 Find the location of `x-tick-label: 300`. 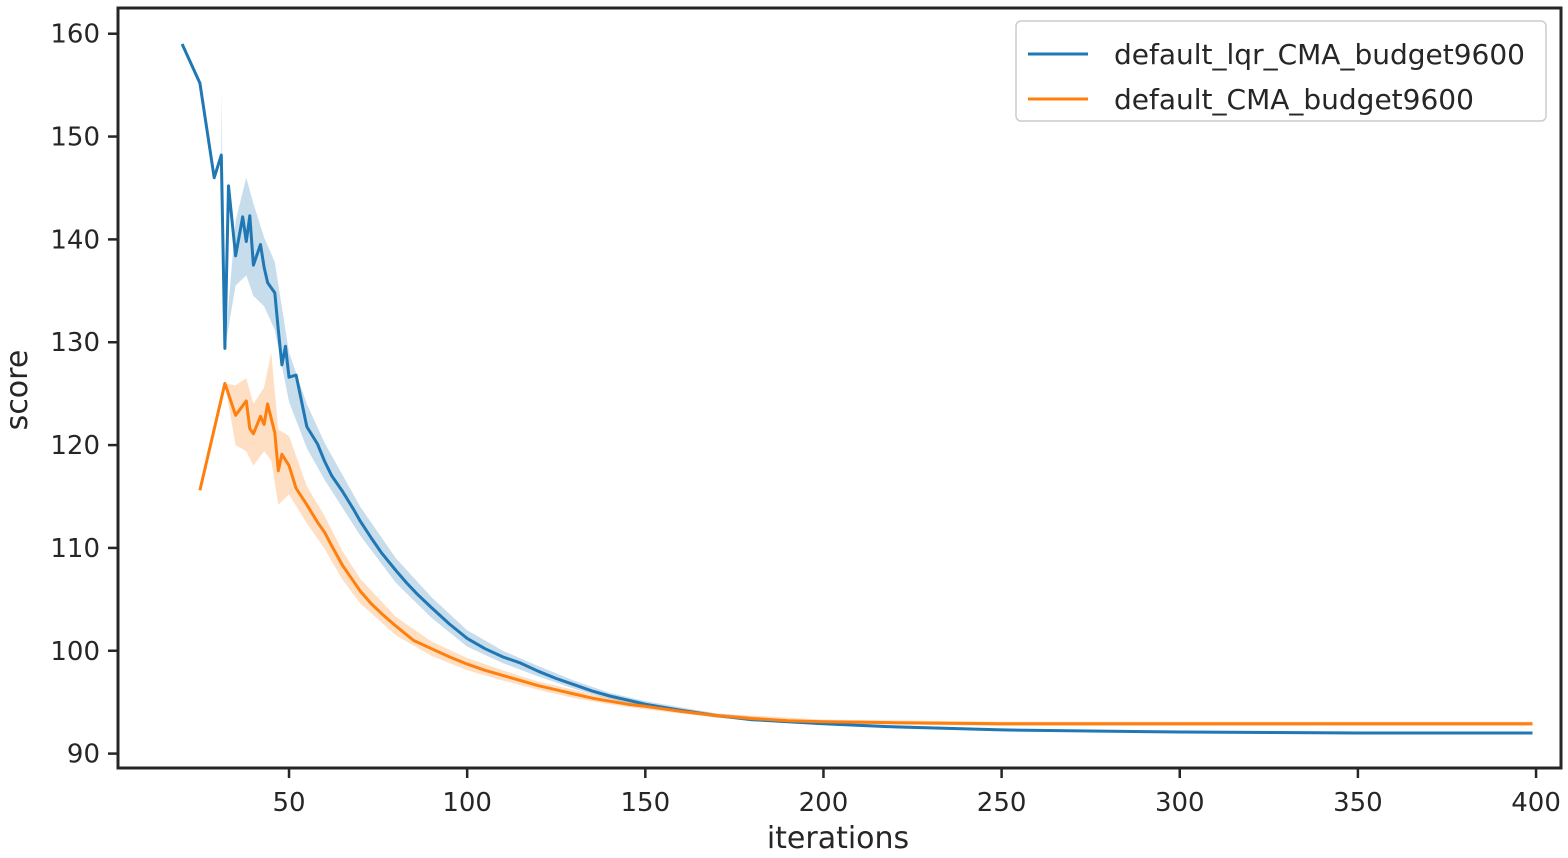

x-tick-label: 300 is located at coordinates (1180, 803).